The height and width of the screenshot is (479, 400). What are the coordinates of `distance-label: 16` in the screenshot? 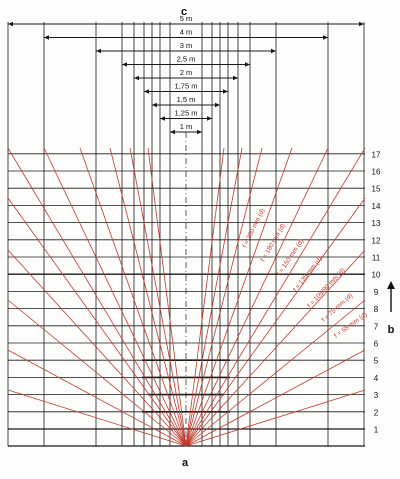 It's located at (376, 172).